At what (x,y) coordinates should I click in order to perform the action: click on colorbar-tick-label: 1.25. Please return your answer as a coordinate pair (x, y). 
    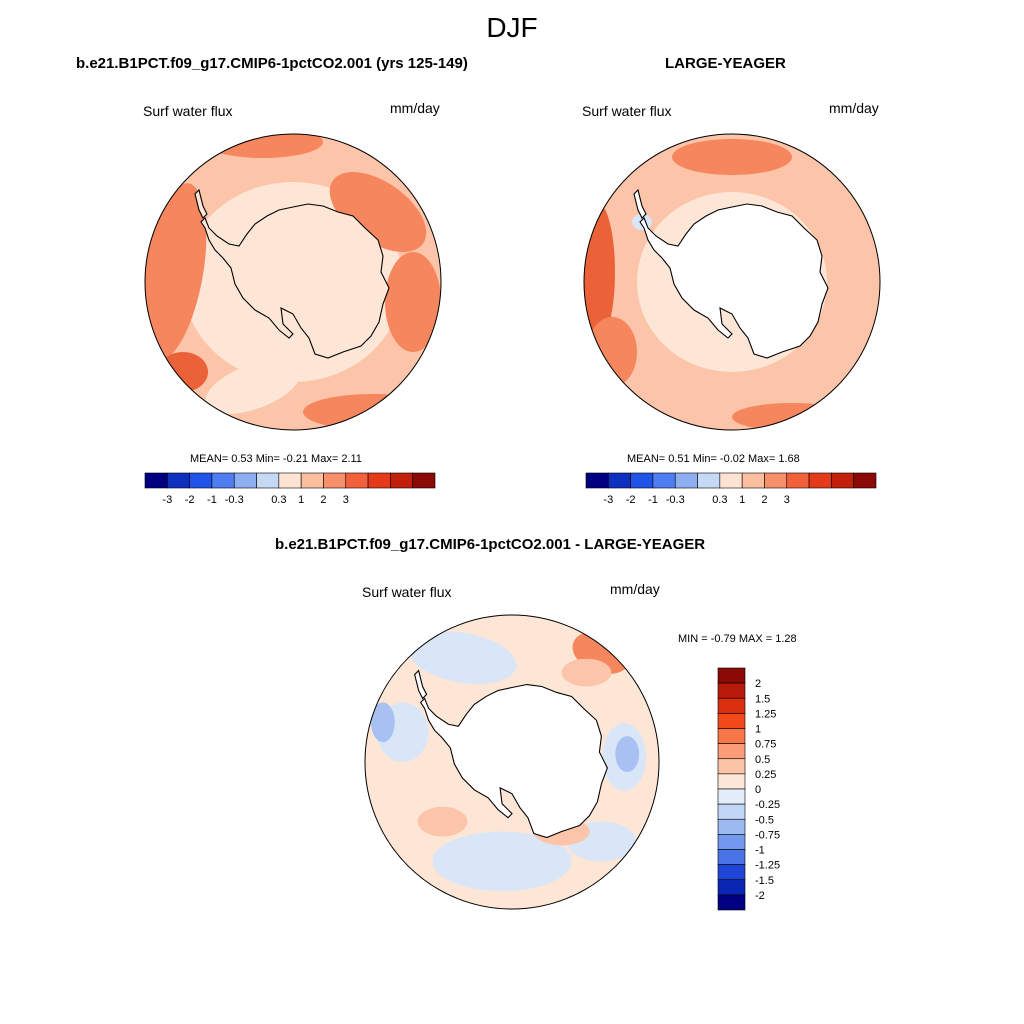
    Looking at the image, I should click on (765, 714).